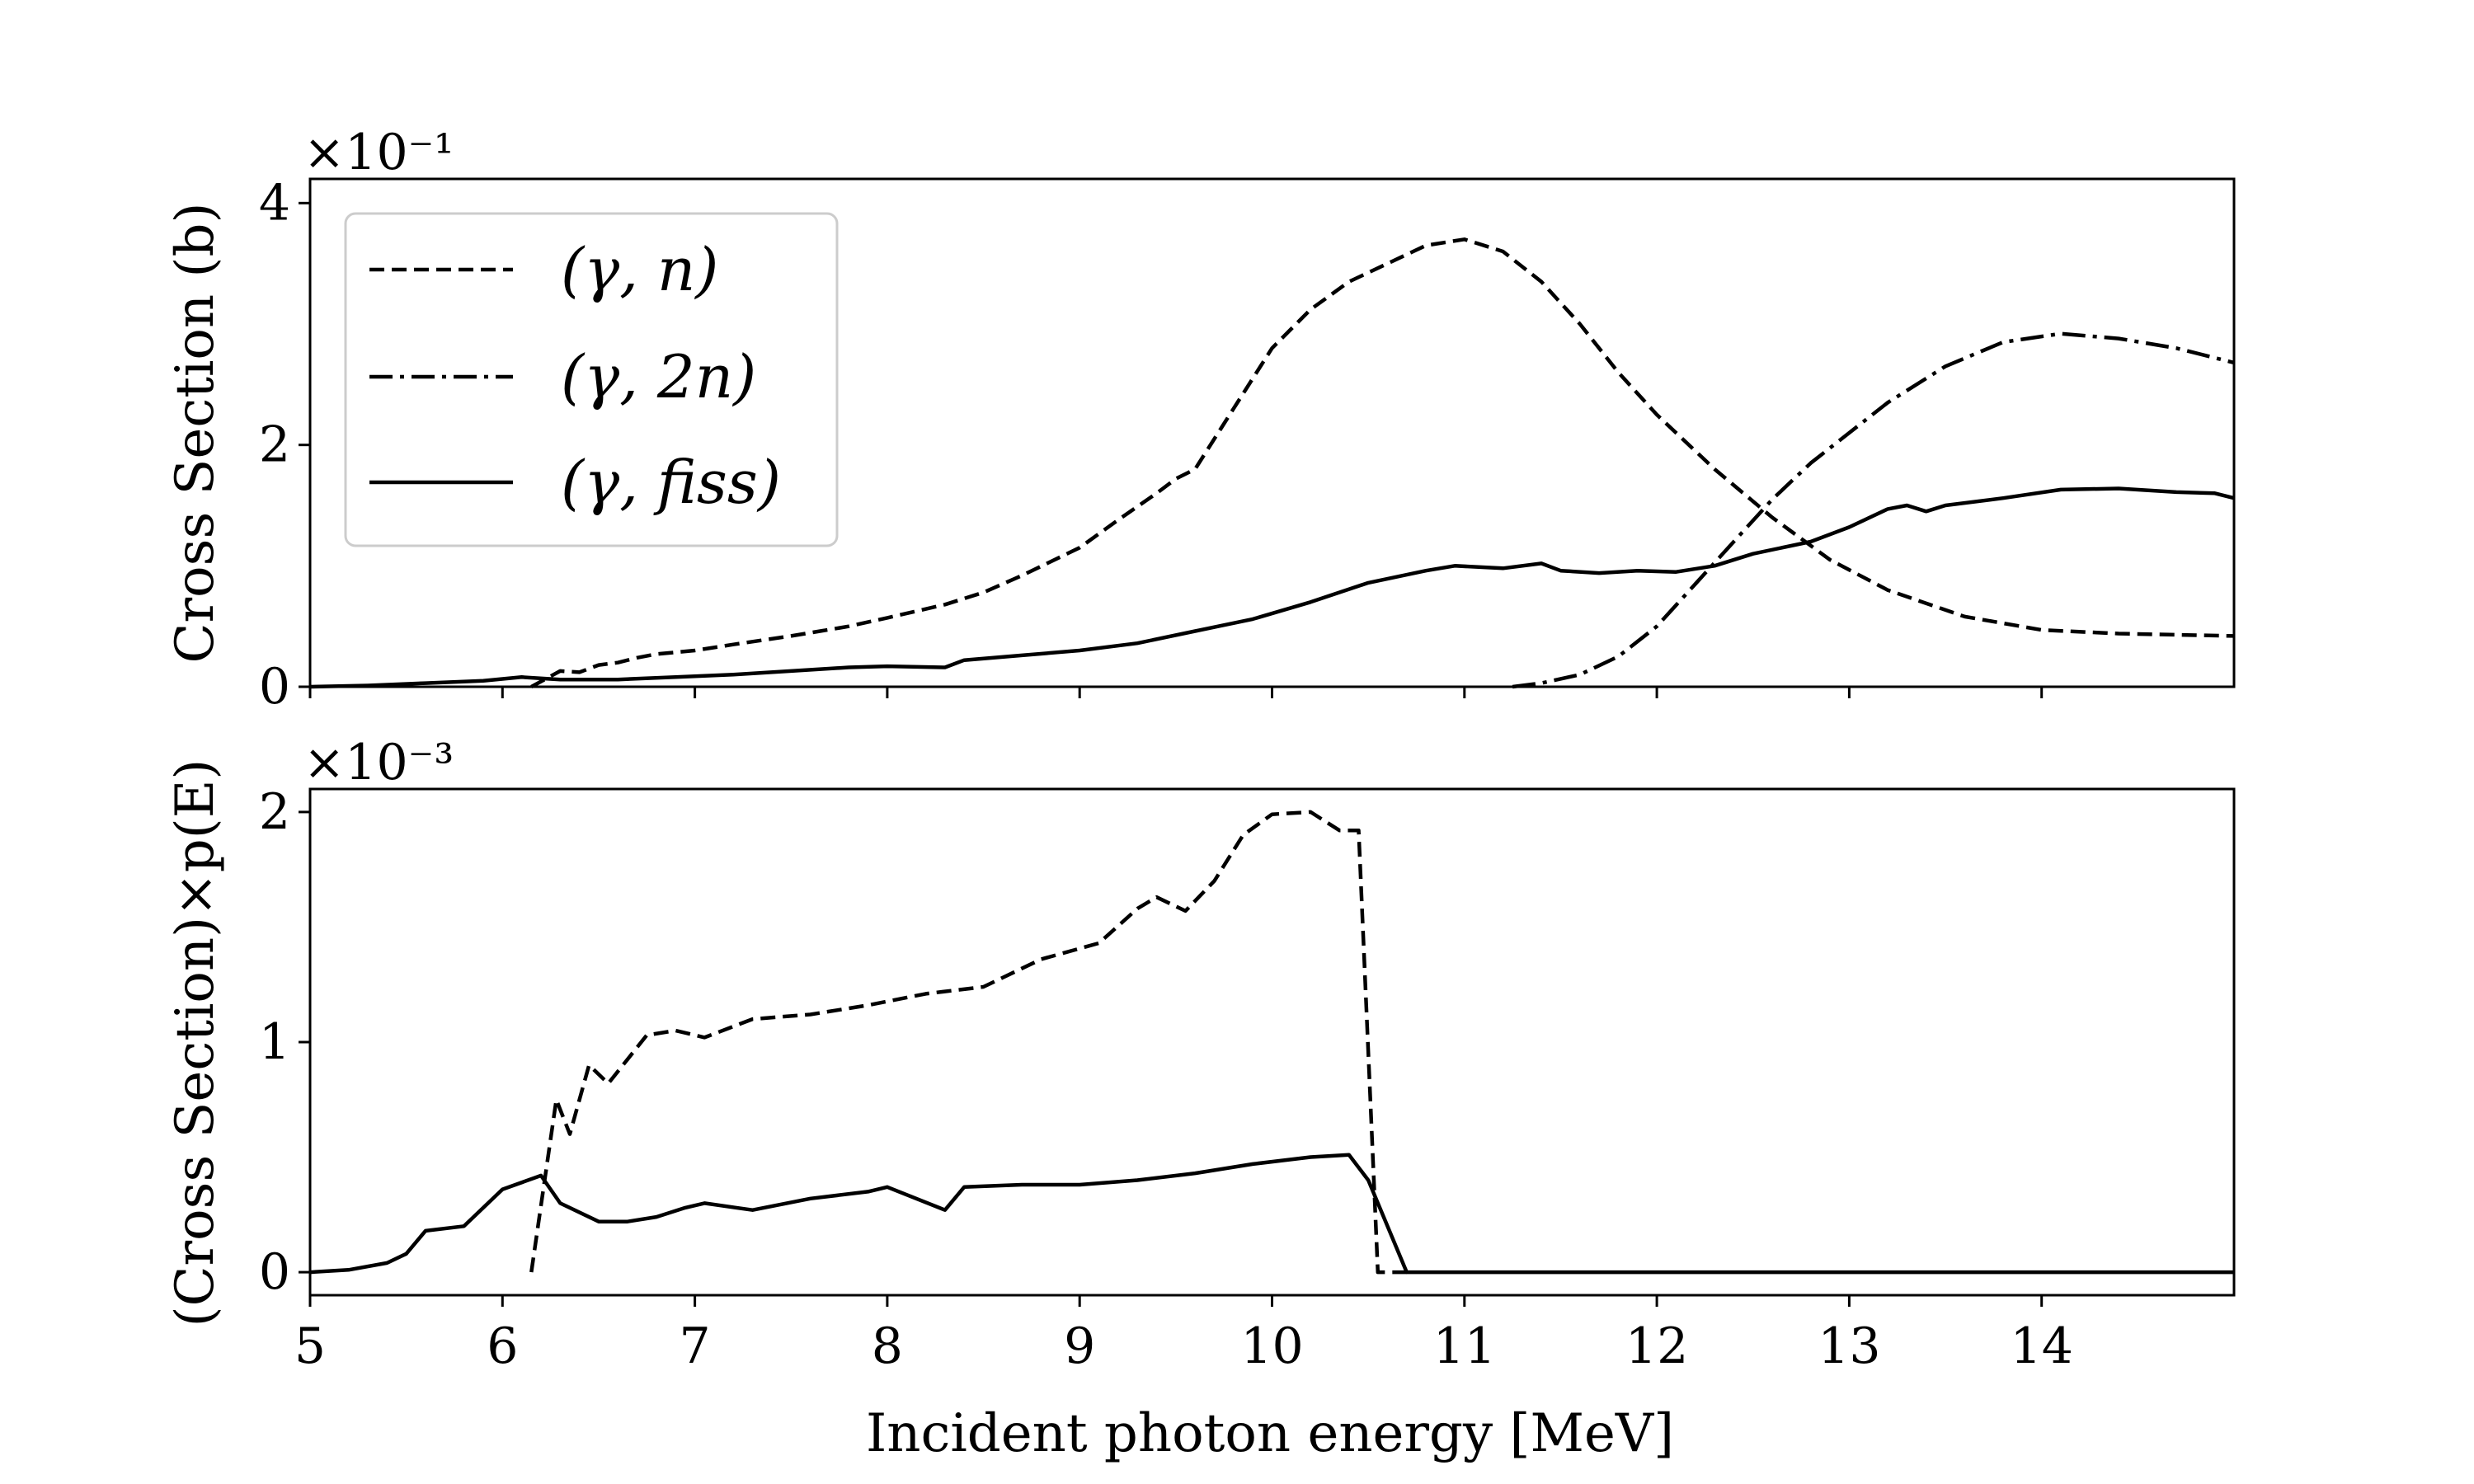  Describe the element at coordinates (1270, 1433) in the screenshot. I see `x-axis-label: Incident photon energy [MeV]` at that location.